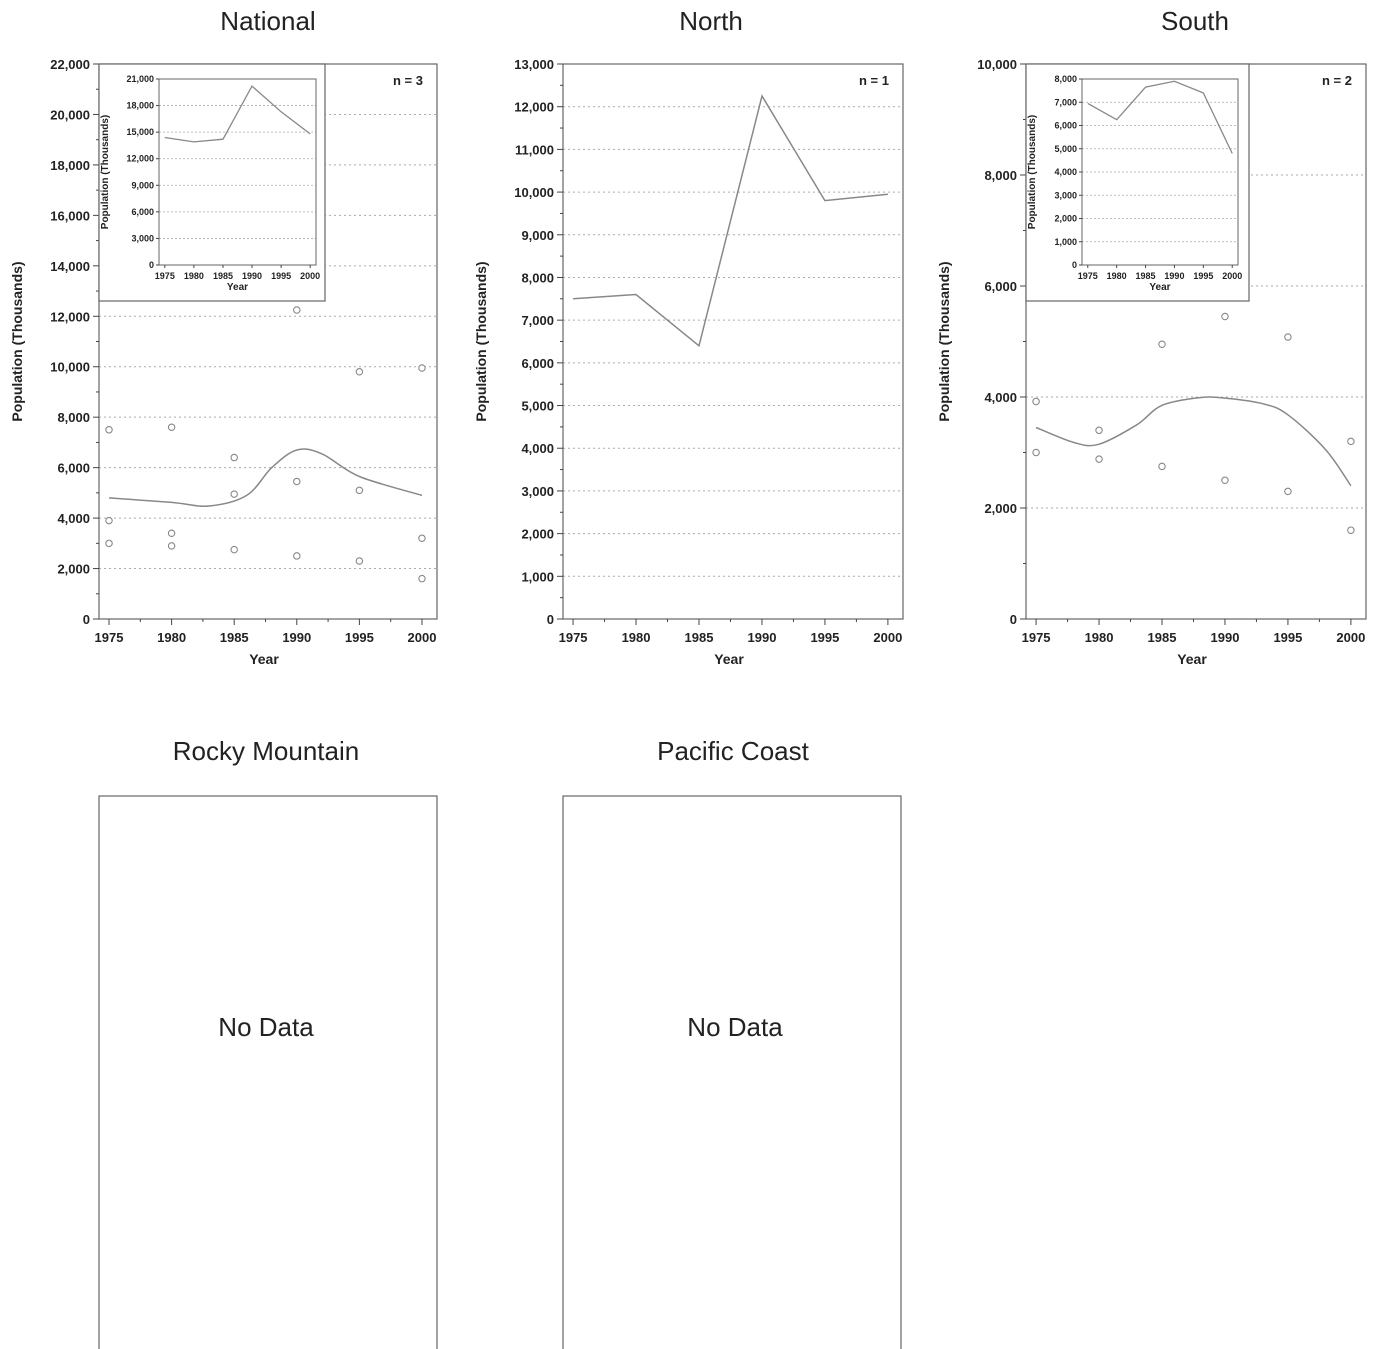  What do you see at coordinates (1159, 287) in the screenshot?
I see `inset-x-axis-label: Year` at bounding box center [1159, 287].